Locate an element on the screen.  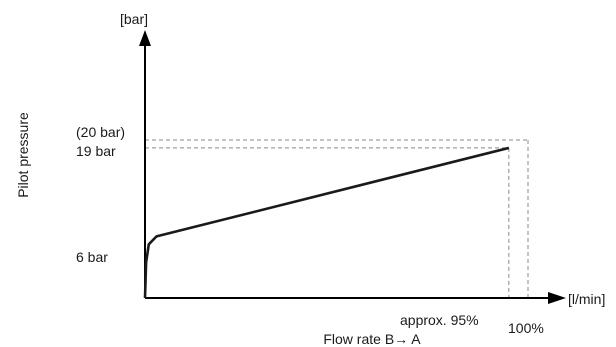
y-axis-label: Pilot pressure is located at coordinates (23, 155).